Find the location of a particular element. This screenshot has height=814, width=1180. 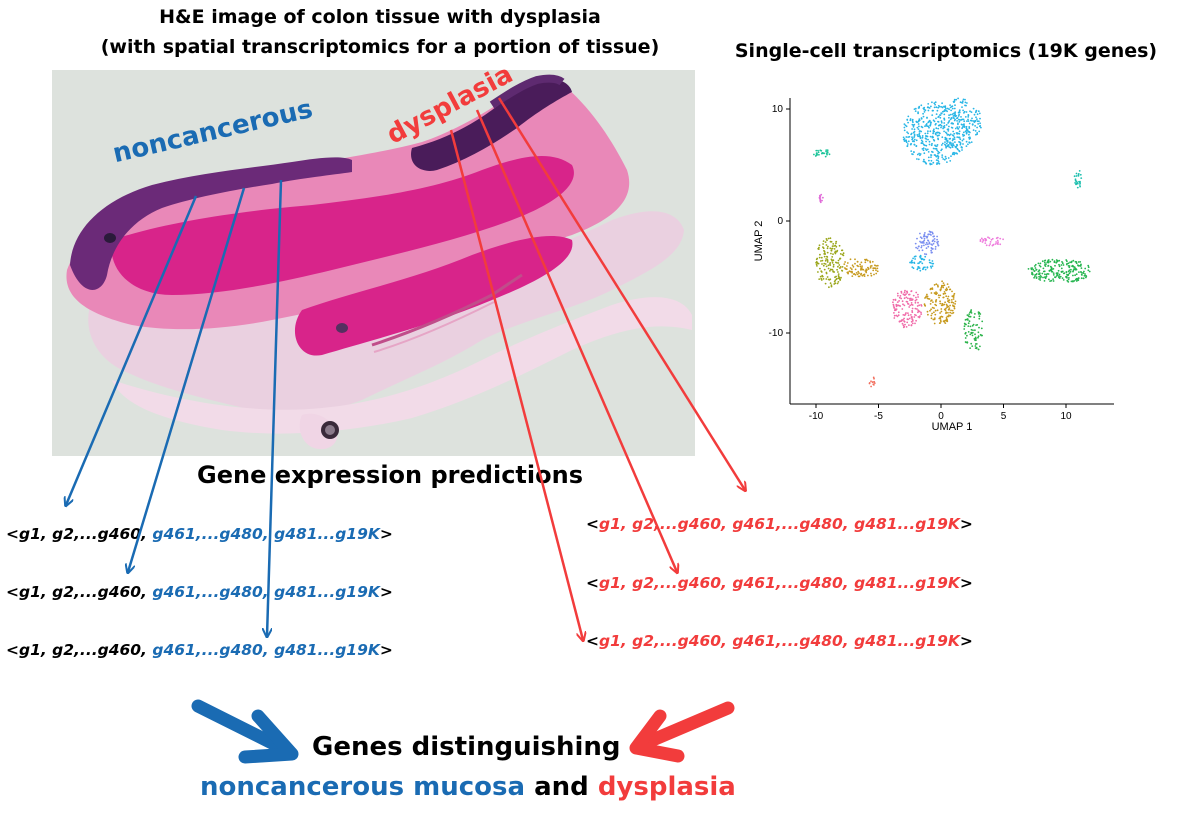

conclusion-line2: noncancerous mucosa and dysplasia is located at coordinates (468, 787).